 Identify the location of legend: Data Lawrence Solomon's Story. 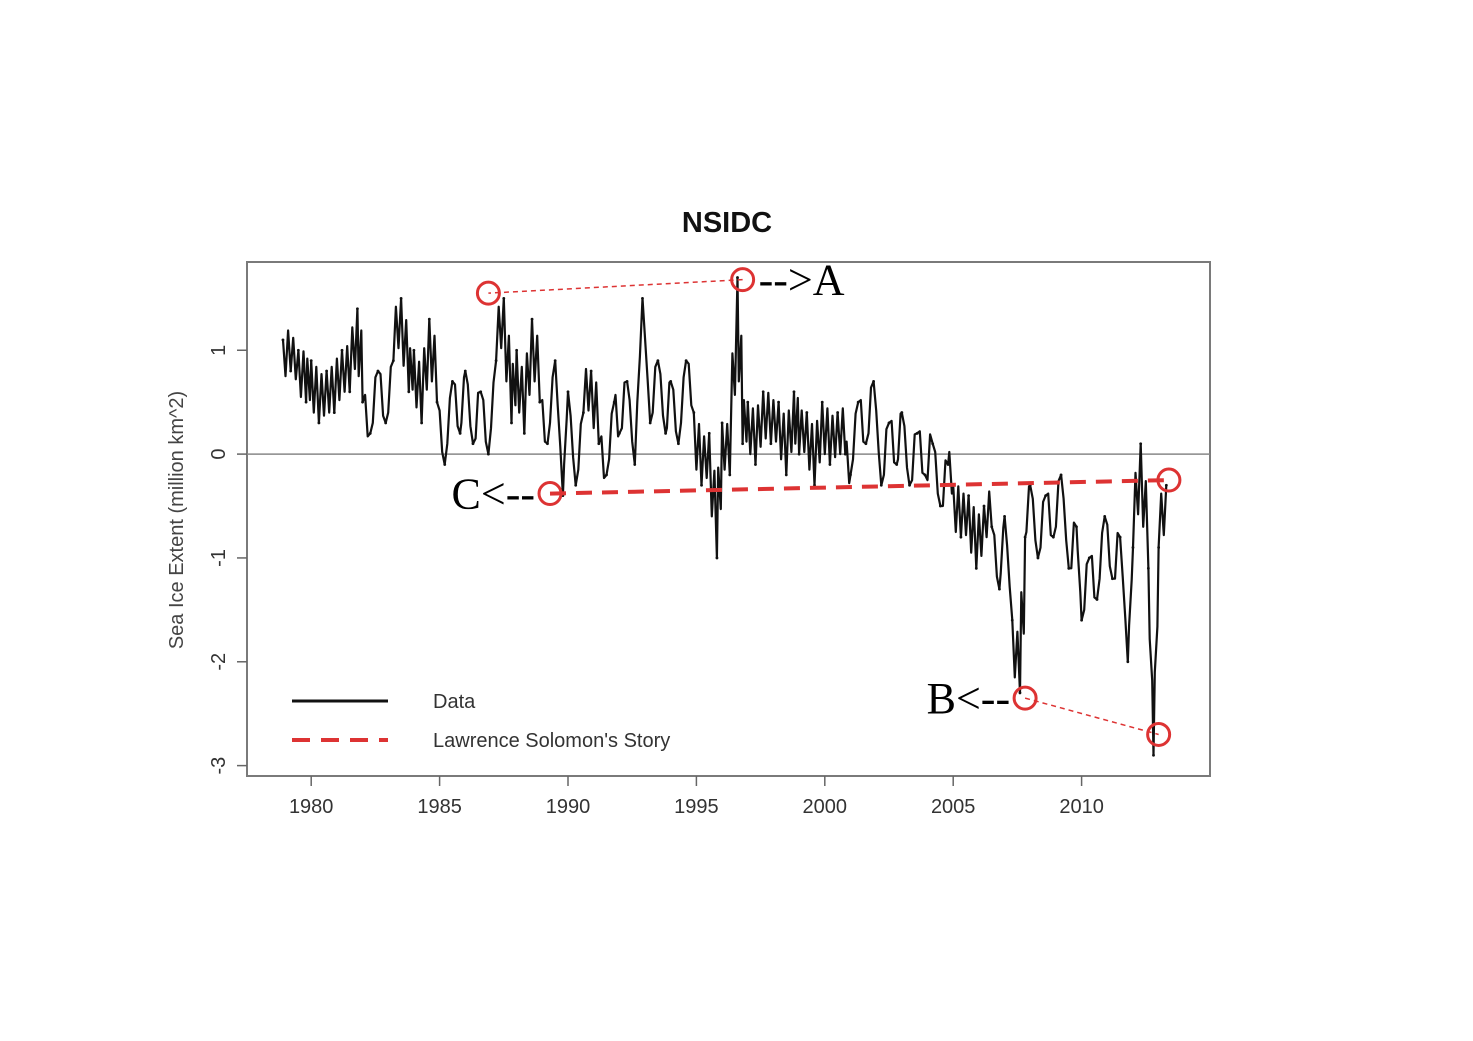
(481, 721).